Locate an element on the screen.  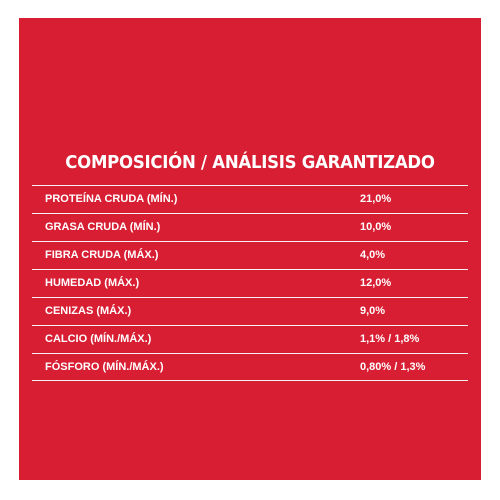
row-label-protein: PROTEÍNA CRUDA (MÍN.) is located at coordinates (111, 199).